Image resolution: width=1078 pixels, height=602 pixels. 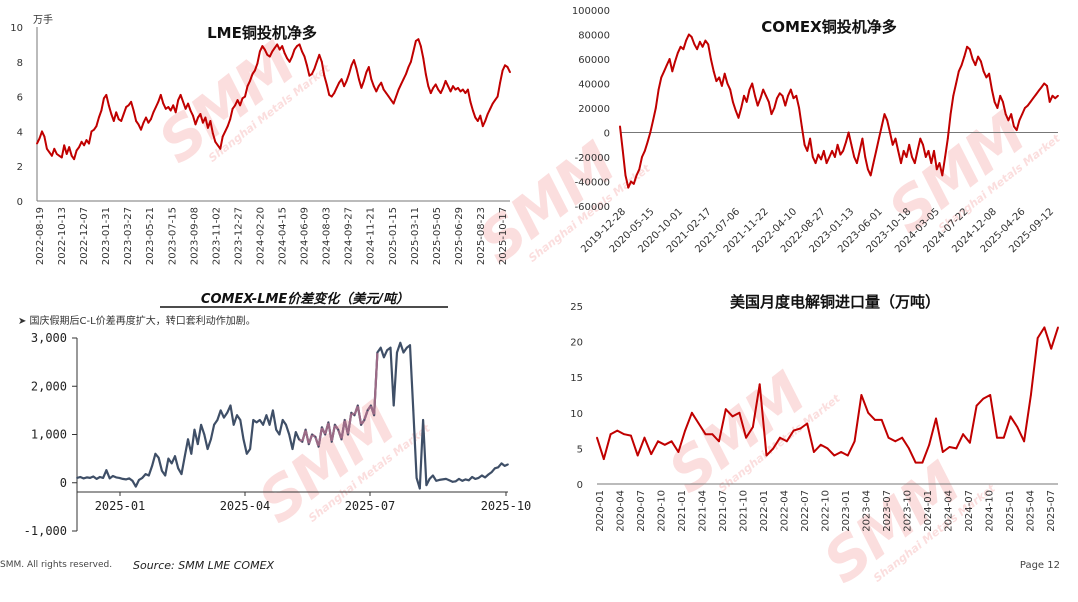 What do you see at coordinates (600, 511) in the screenshot?
I see `x-tick-label: 2020-01` at bounding box center [600, 511].